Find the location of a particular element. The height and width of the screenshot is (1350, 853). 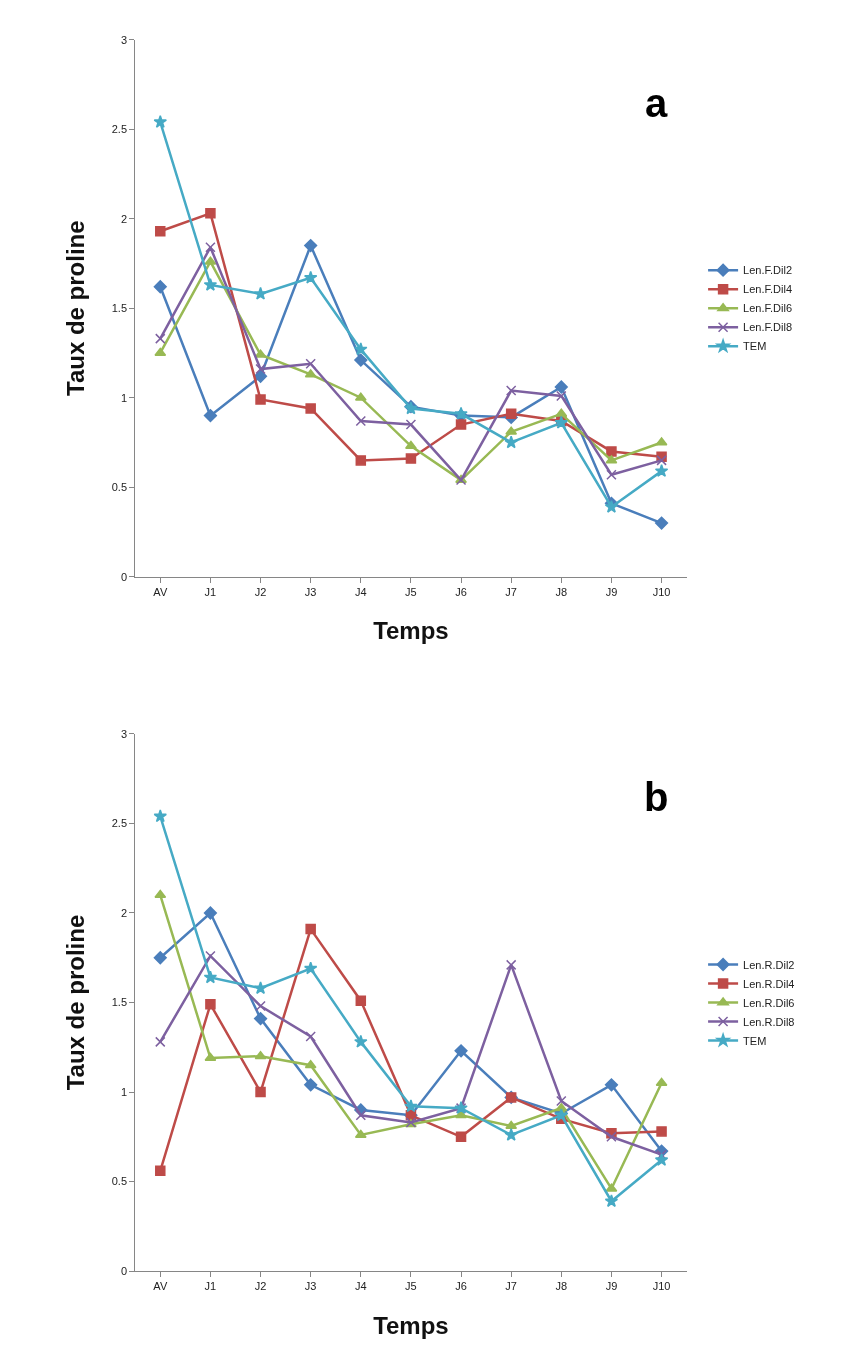

legend-label: Len.F.Dil8 is located at coordinates (768, 327).